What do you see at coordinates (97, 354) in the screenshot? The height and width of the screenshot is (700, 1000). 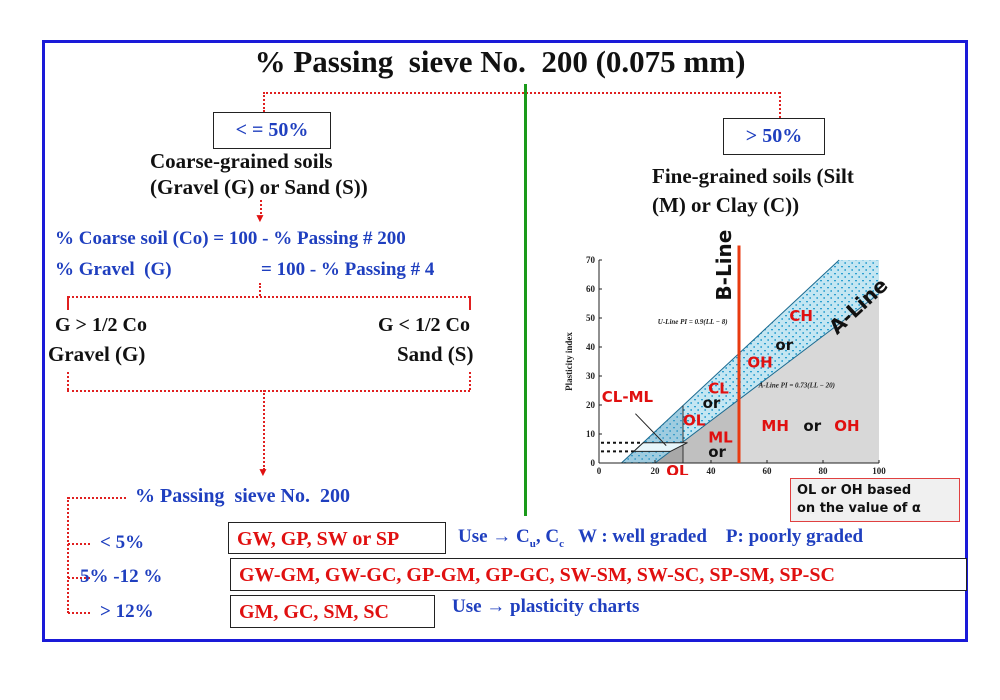 I see `gravel-label: Gravel (G)` at bounding box center [97, 354].